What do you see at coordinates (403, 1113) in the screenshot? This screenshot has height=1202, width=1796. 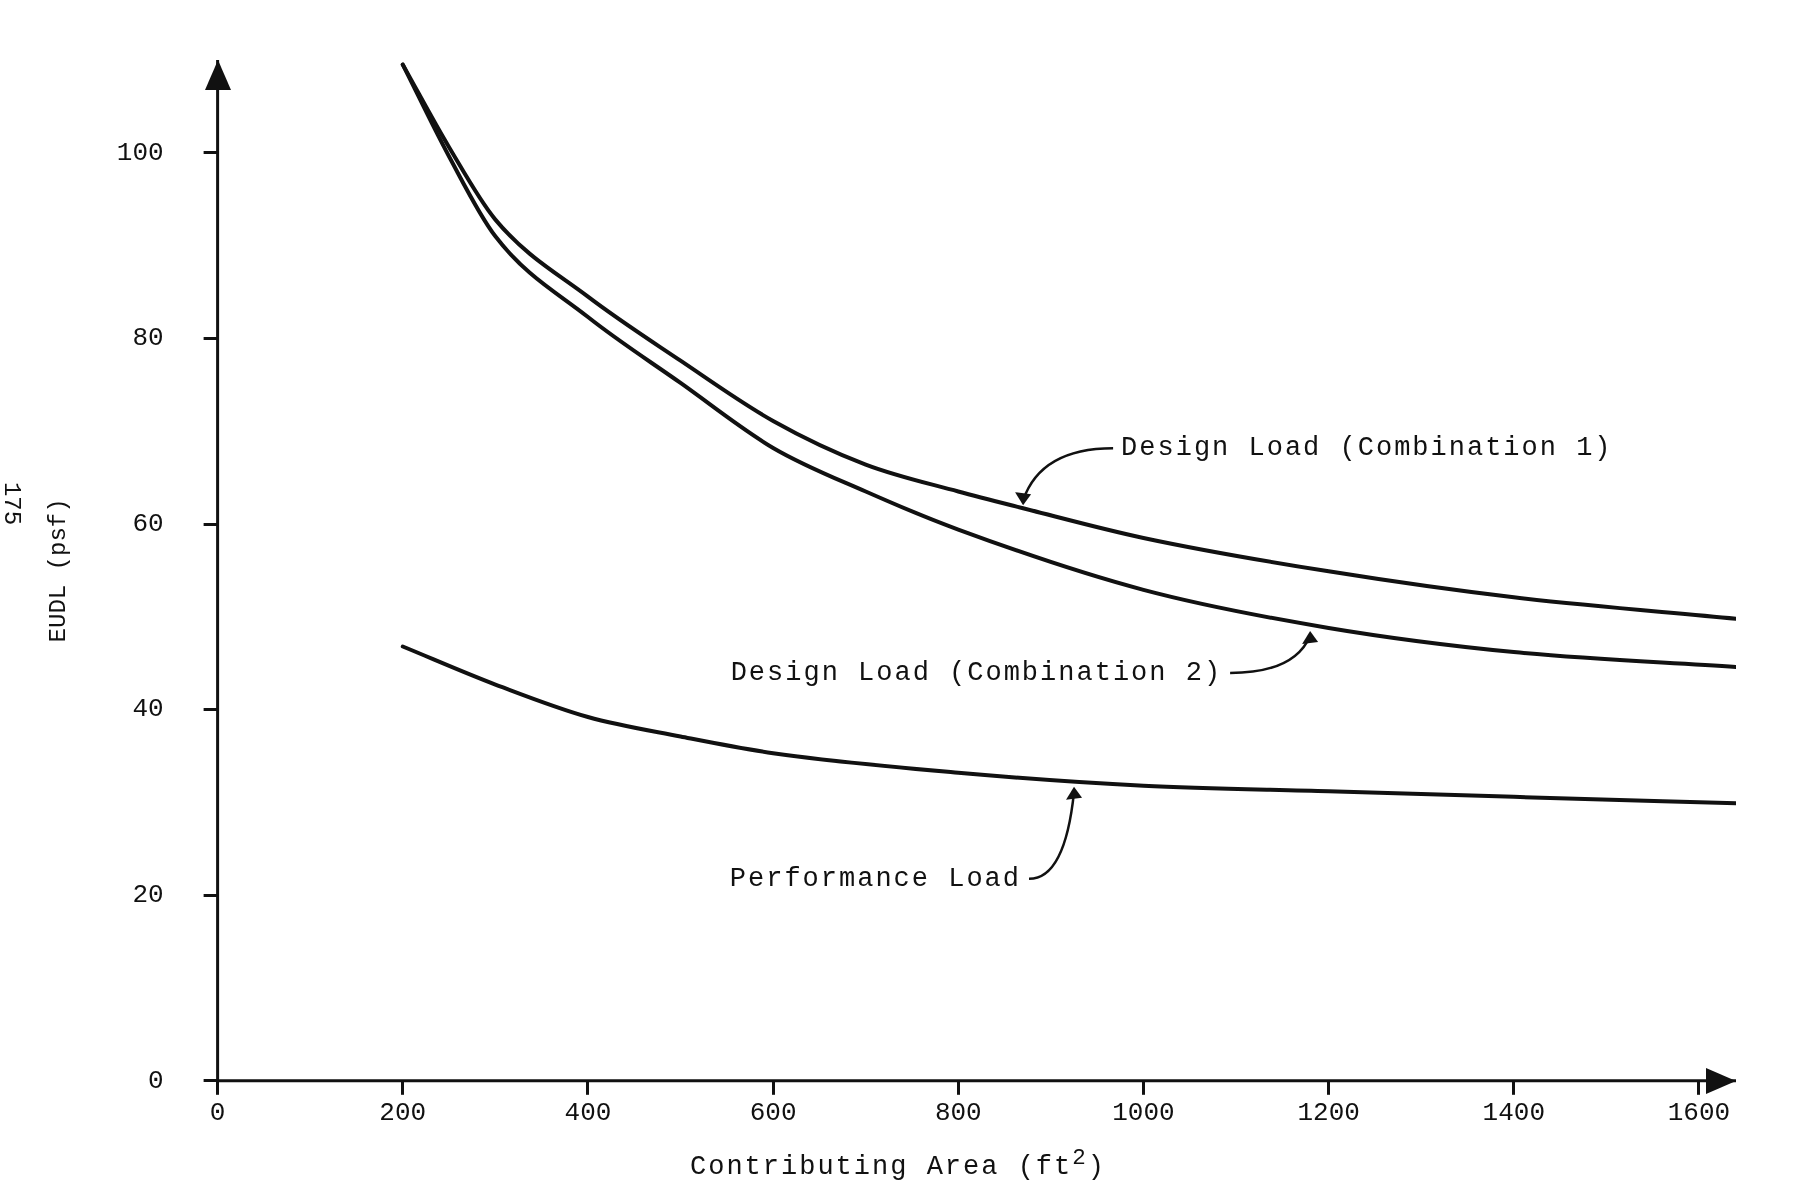 I see `x-tick-label: 200` at bounding box center [403, 1113].